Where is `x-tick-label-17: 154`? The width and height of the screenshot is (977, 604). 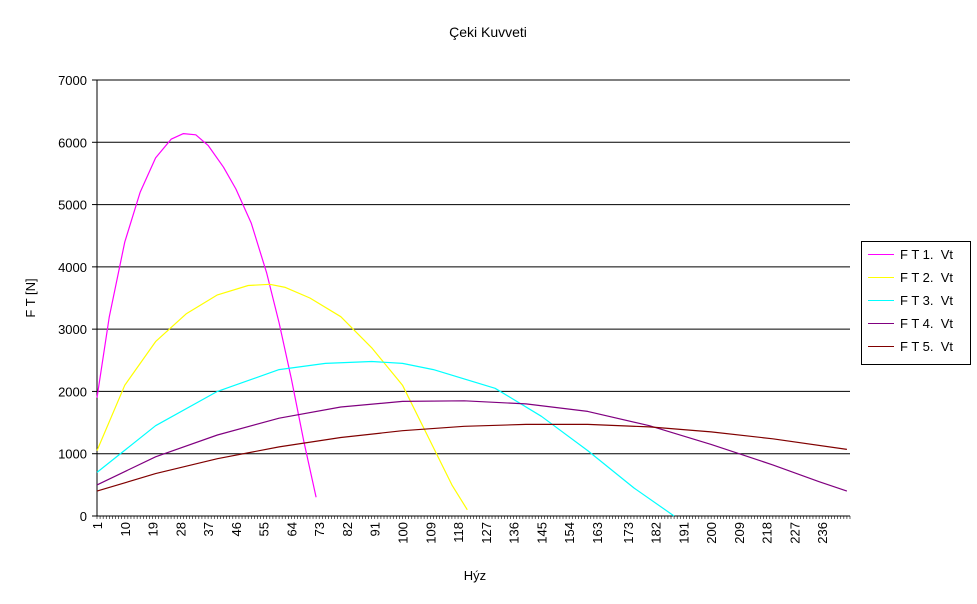 x-tick-label-17: 154 is located at coordinates (569, 533).